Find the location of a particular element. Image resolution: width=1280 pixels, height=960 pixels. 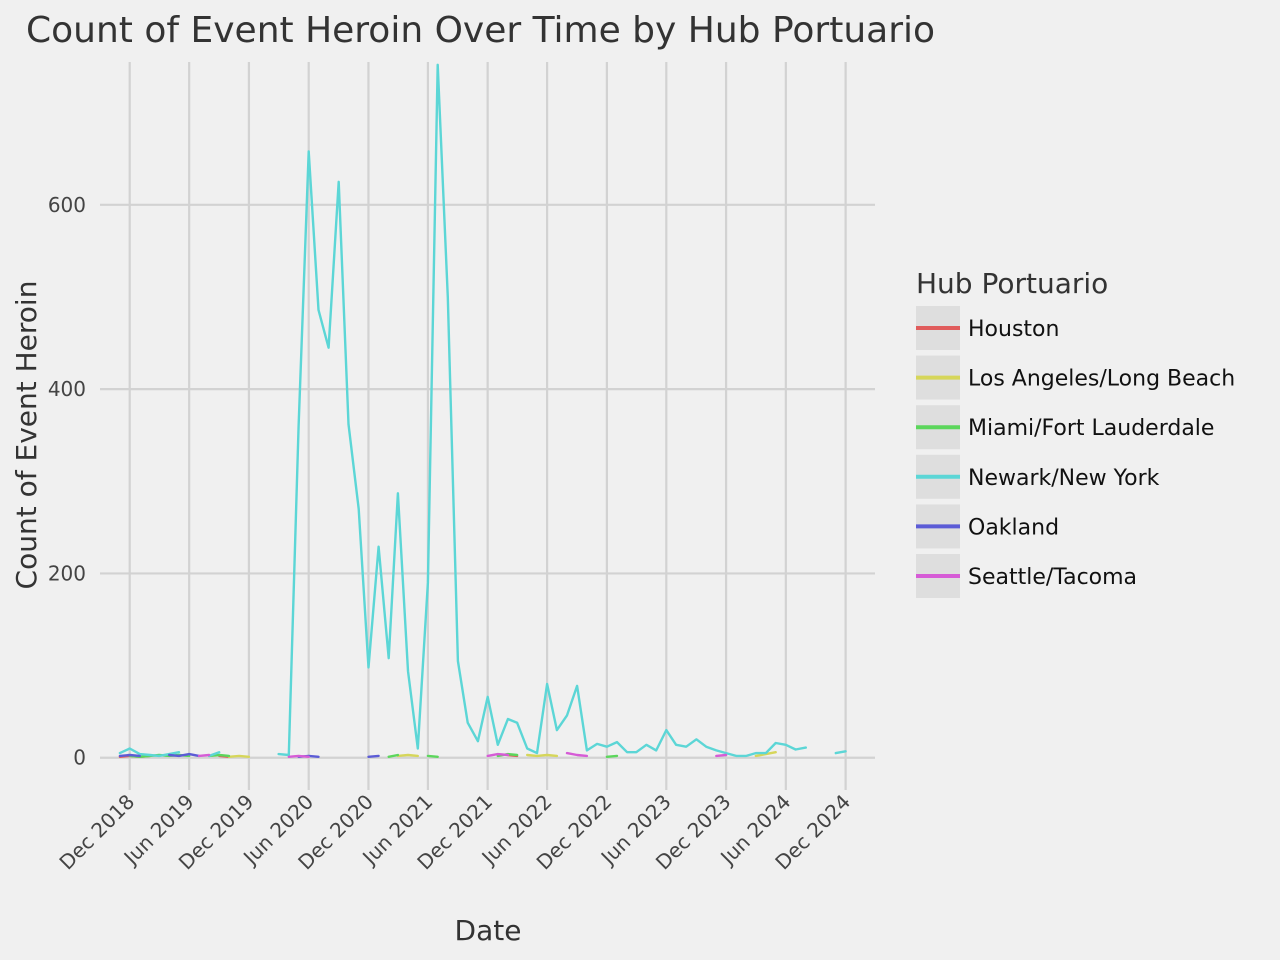

y-axis-title: Count of Event Heroin is located at coordinates (26, 435).